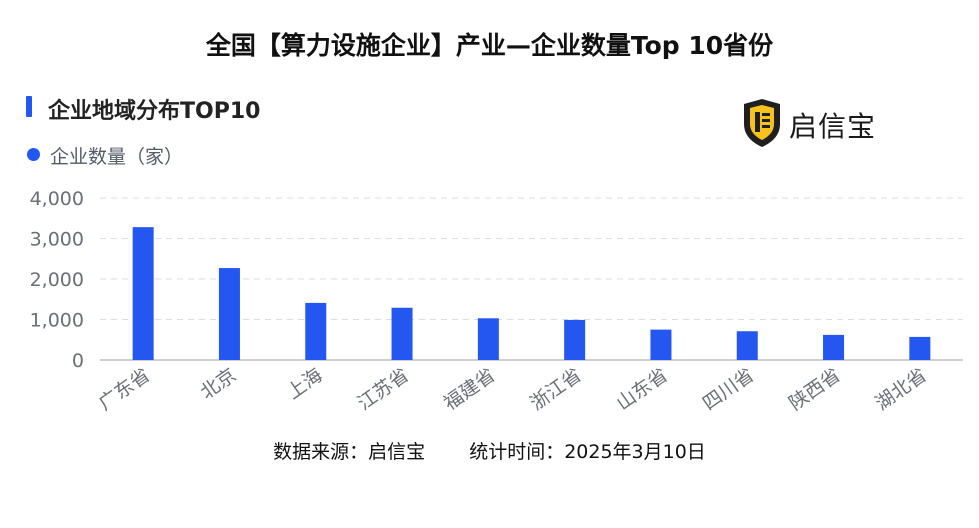 The width and height of the screenshot is (979, 528). What do you see at coordinates (219, 384) in the screenshot?
I see `x-tick-label: 北京` at bounding box center [219, 384].